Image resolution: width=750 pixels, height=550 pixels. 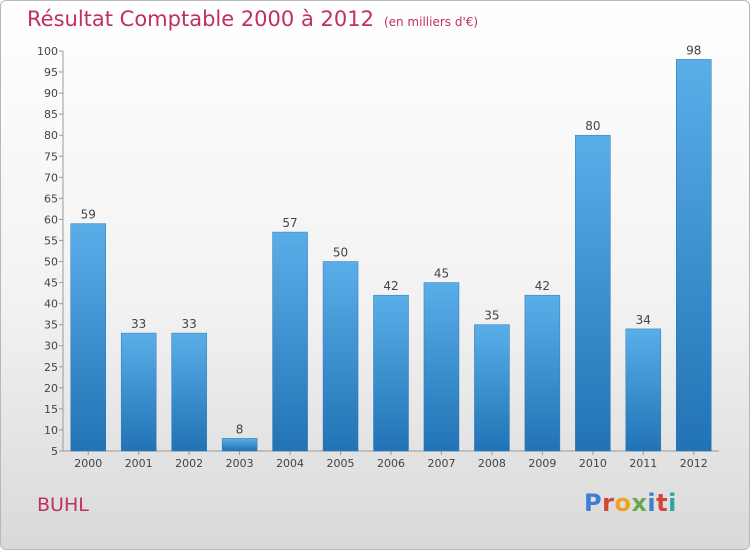 What do you see at coordinates (51, 304) in the screenshot?
I see `y-tick-label: 40` at bounding box center [51, 304].